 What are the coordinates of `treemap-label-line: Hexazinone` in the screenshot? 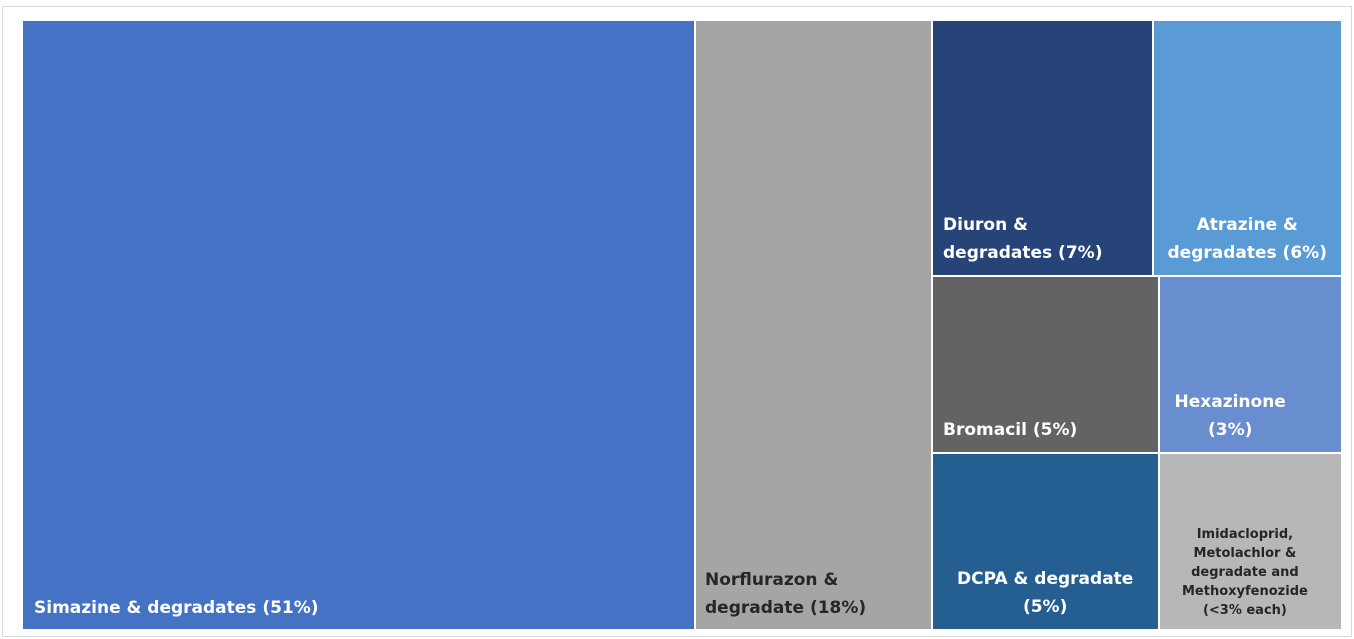 It's located at (1230, 402).